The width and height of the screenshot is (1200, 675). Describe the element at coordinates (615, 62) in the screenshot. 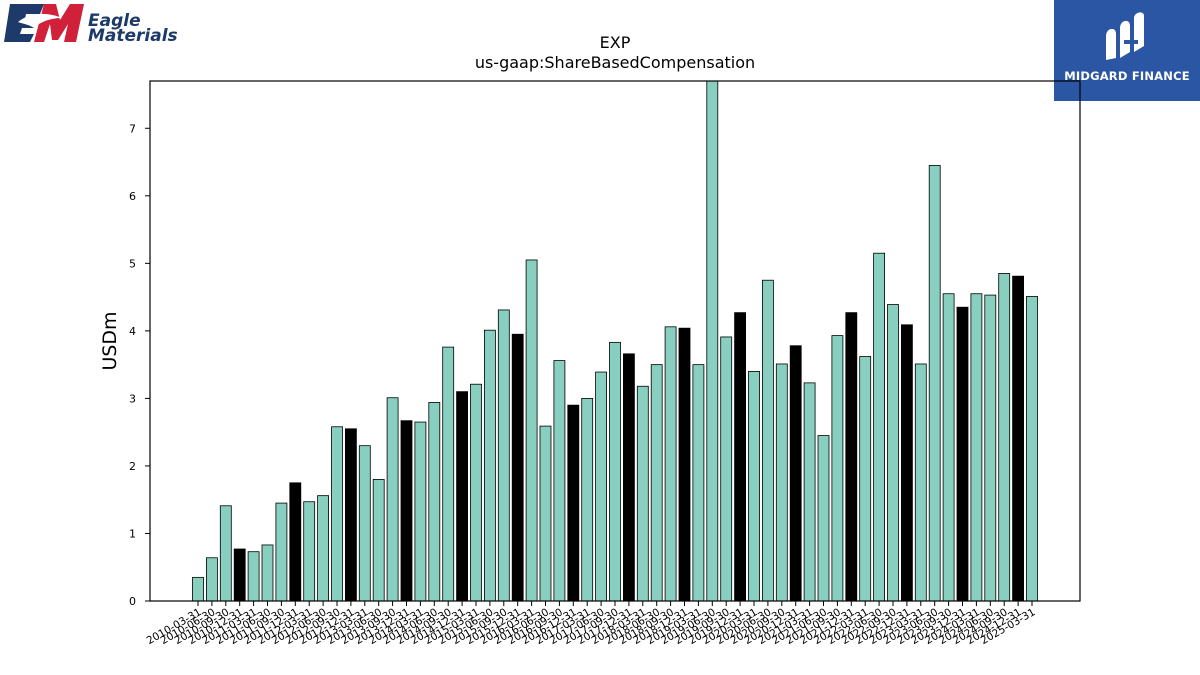

I see `chart-subtitle: us-gaap:ShareBasedCompensation` at that location.